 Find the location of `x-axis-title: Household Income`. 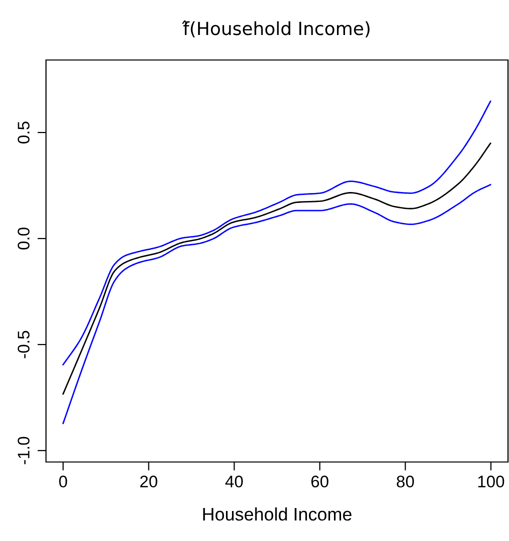

x-axis-title: Household Income is located at coordinates (277, 514).